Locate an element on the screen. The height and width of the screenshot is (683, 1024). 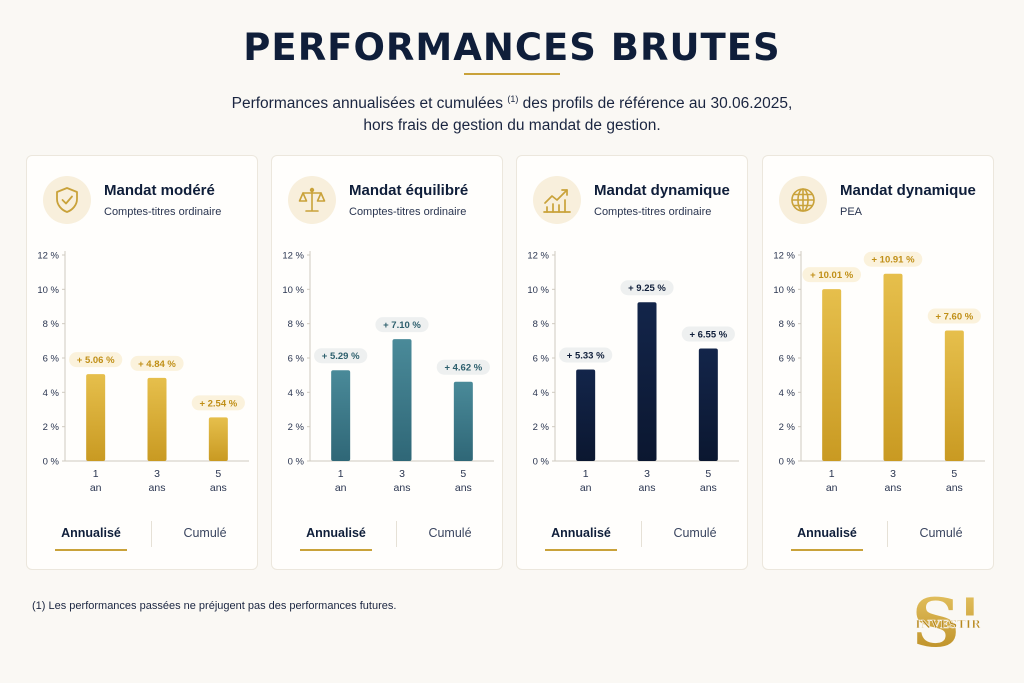
balance-scale-icon is located at coordinates (312, 200).